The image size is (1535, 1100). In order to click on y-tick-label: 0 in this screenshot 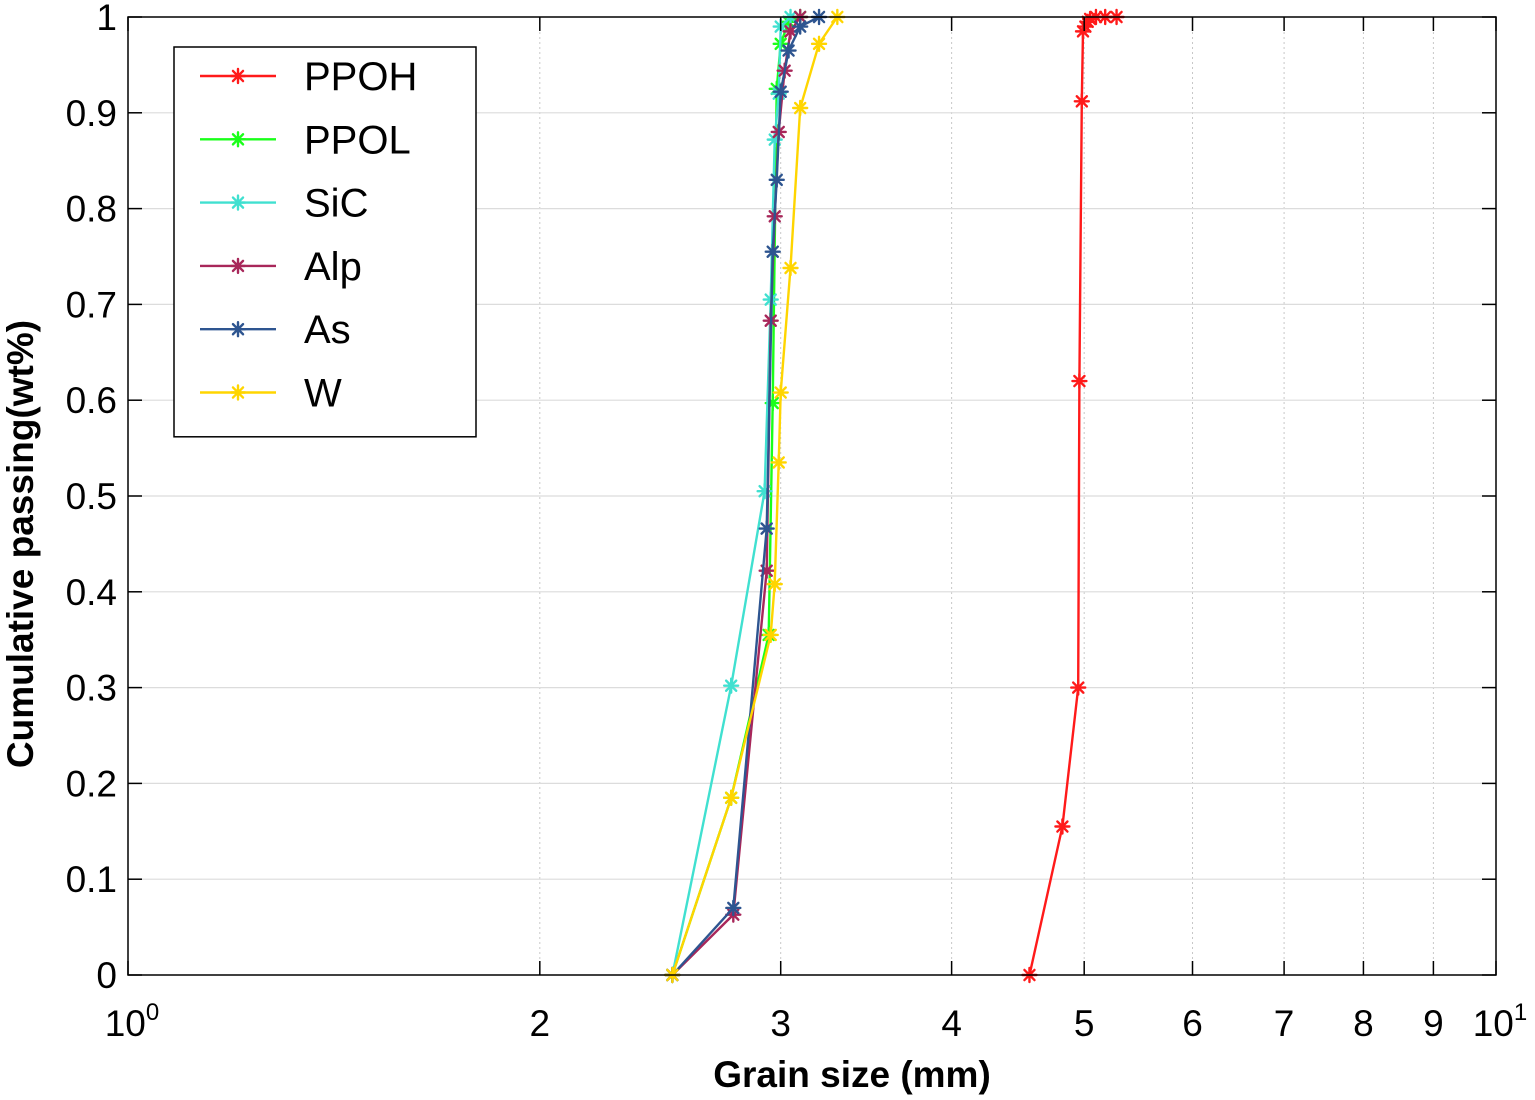, I will do `click(106, 975)`.